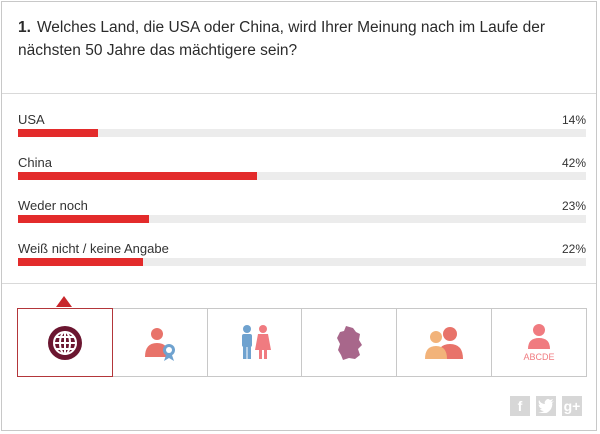 The height and width of the screenshot is (434, 600). What do you see at coordinates (35, 162) in the screenshot?
I see `answer-label: China` at bounding box center [35, 162].